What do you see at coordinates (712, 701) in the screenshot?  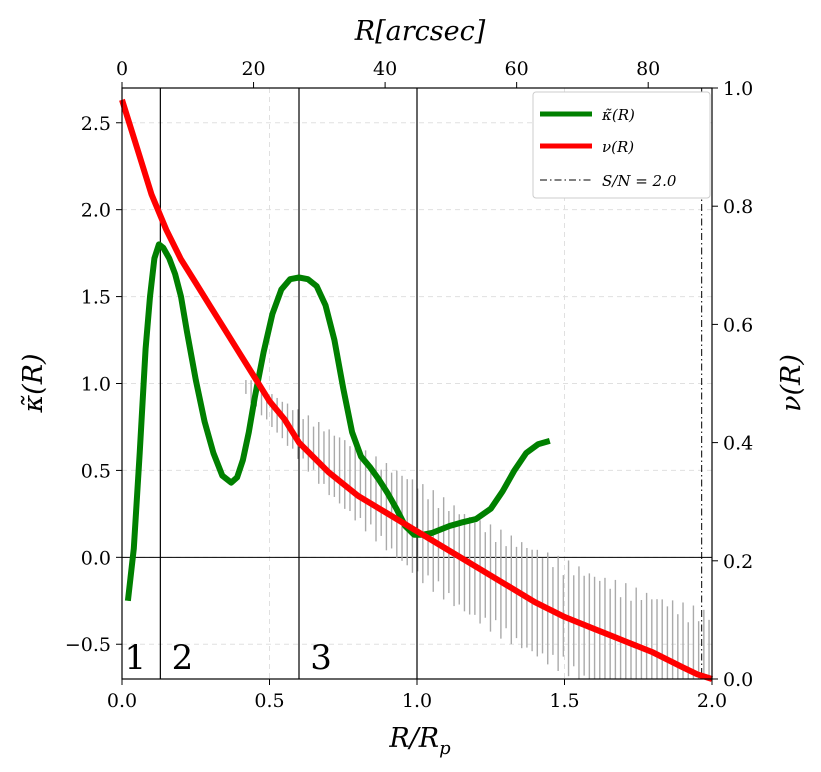 I see `x-tick-label: 2.0` at bounding box center [712, 701].